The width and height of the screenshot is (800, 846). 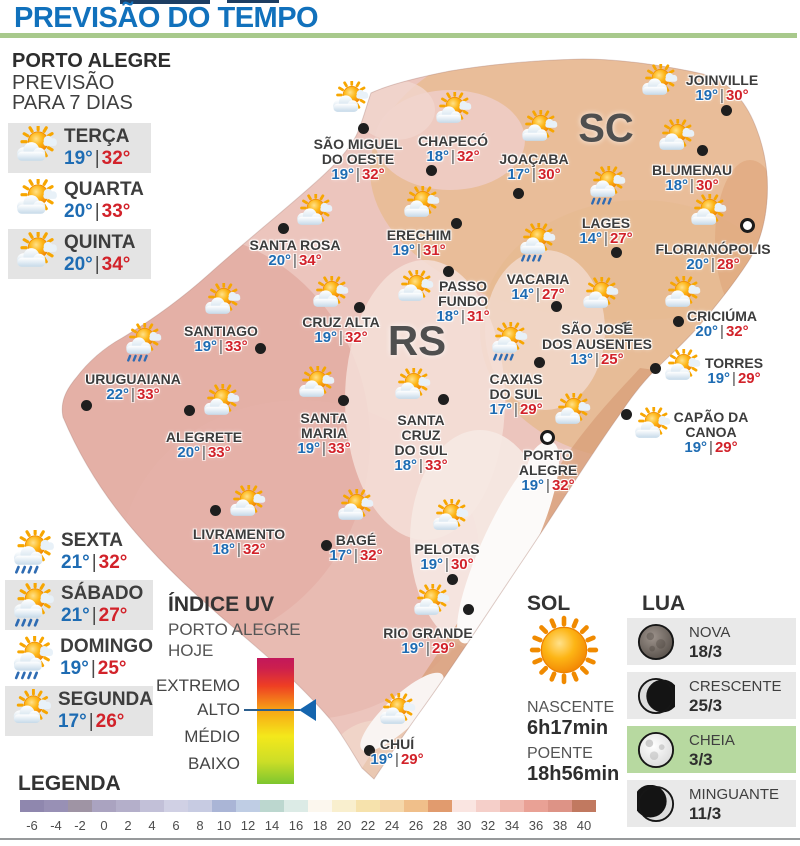 I want to click on sun-times: NASCENTE 6h17min POENTE 18h56min, so click(x=573, y=741).